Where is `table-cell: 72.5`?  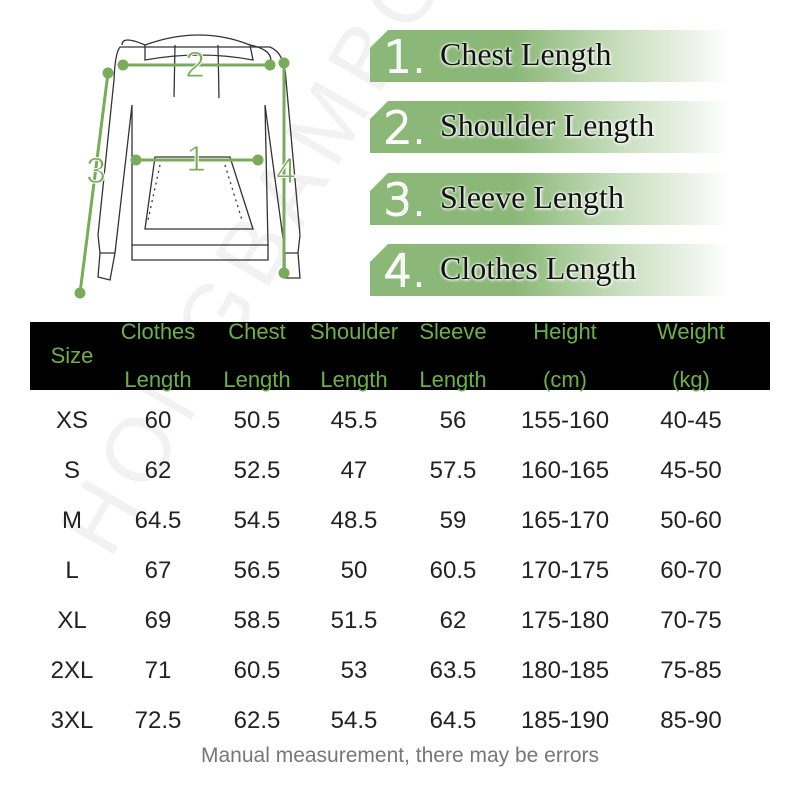 table-cell: 72.5 is located at coordinates (158, 720).